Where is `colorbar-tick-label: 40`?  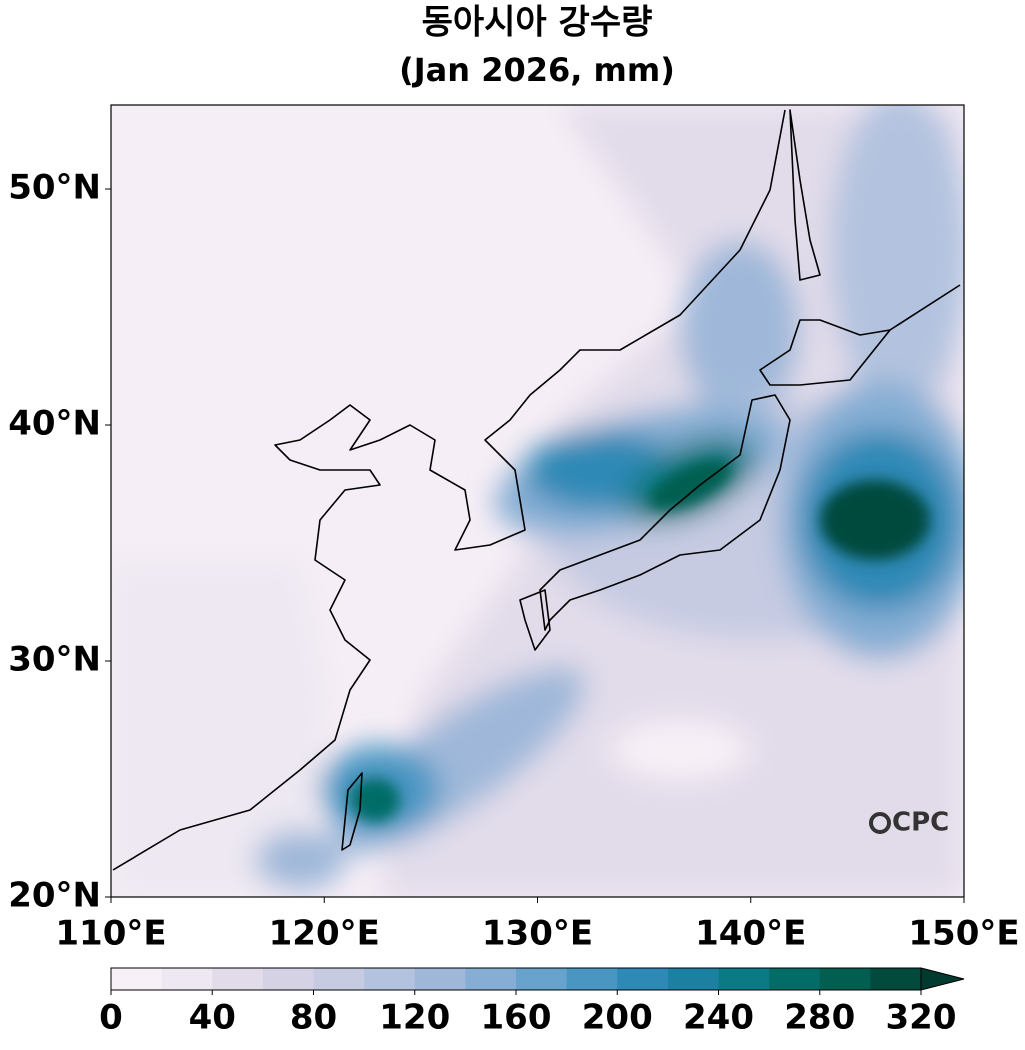
colorbar-tick-label: 40 is located at coordinates (212, 1018).